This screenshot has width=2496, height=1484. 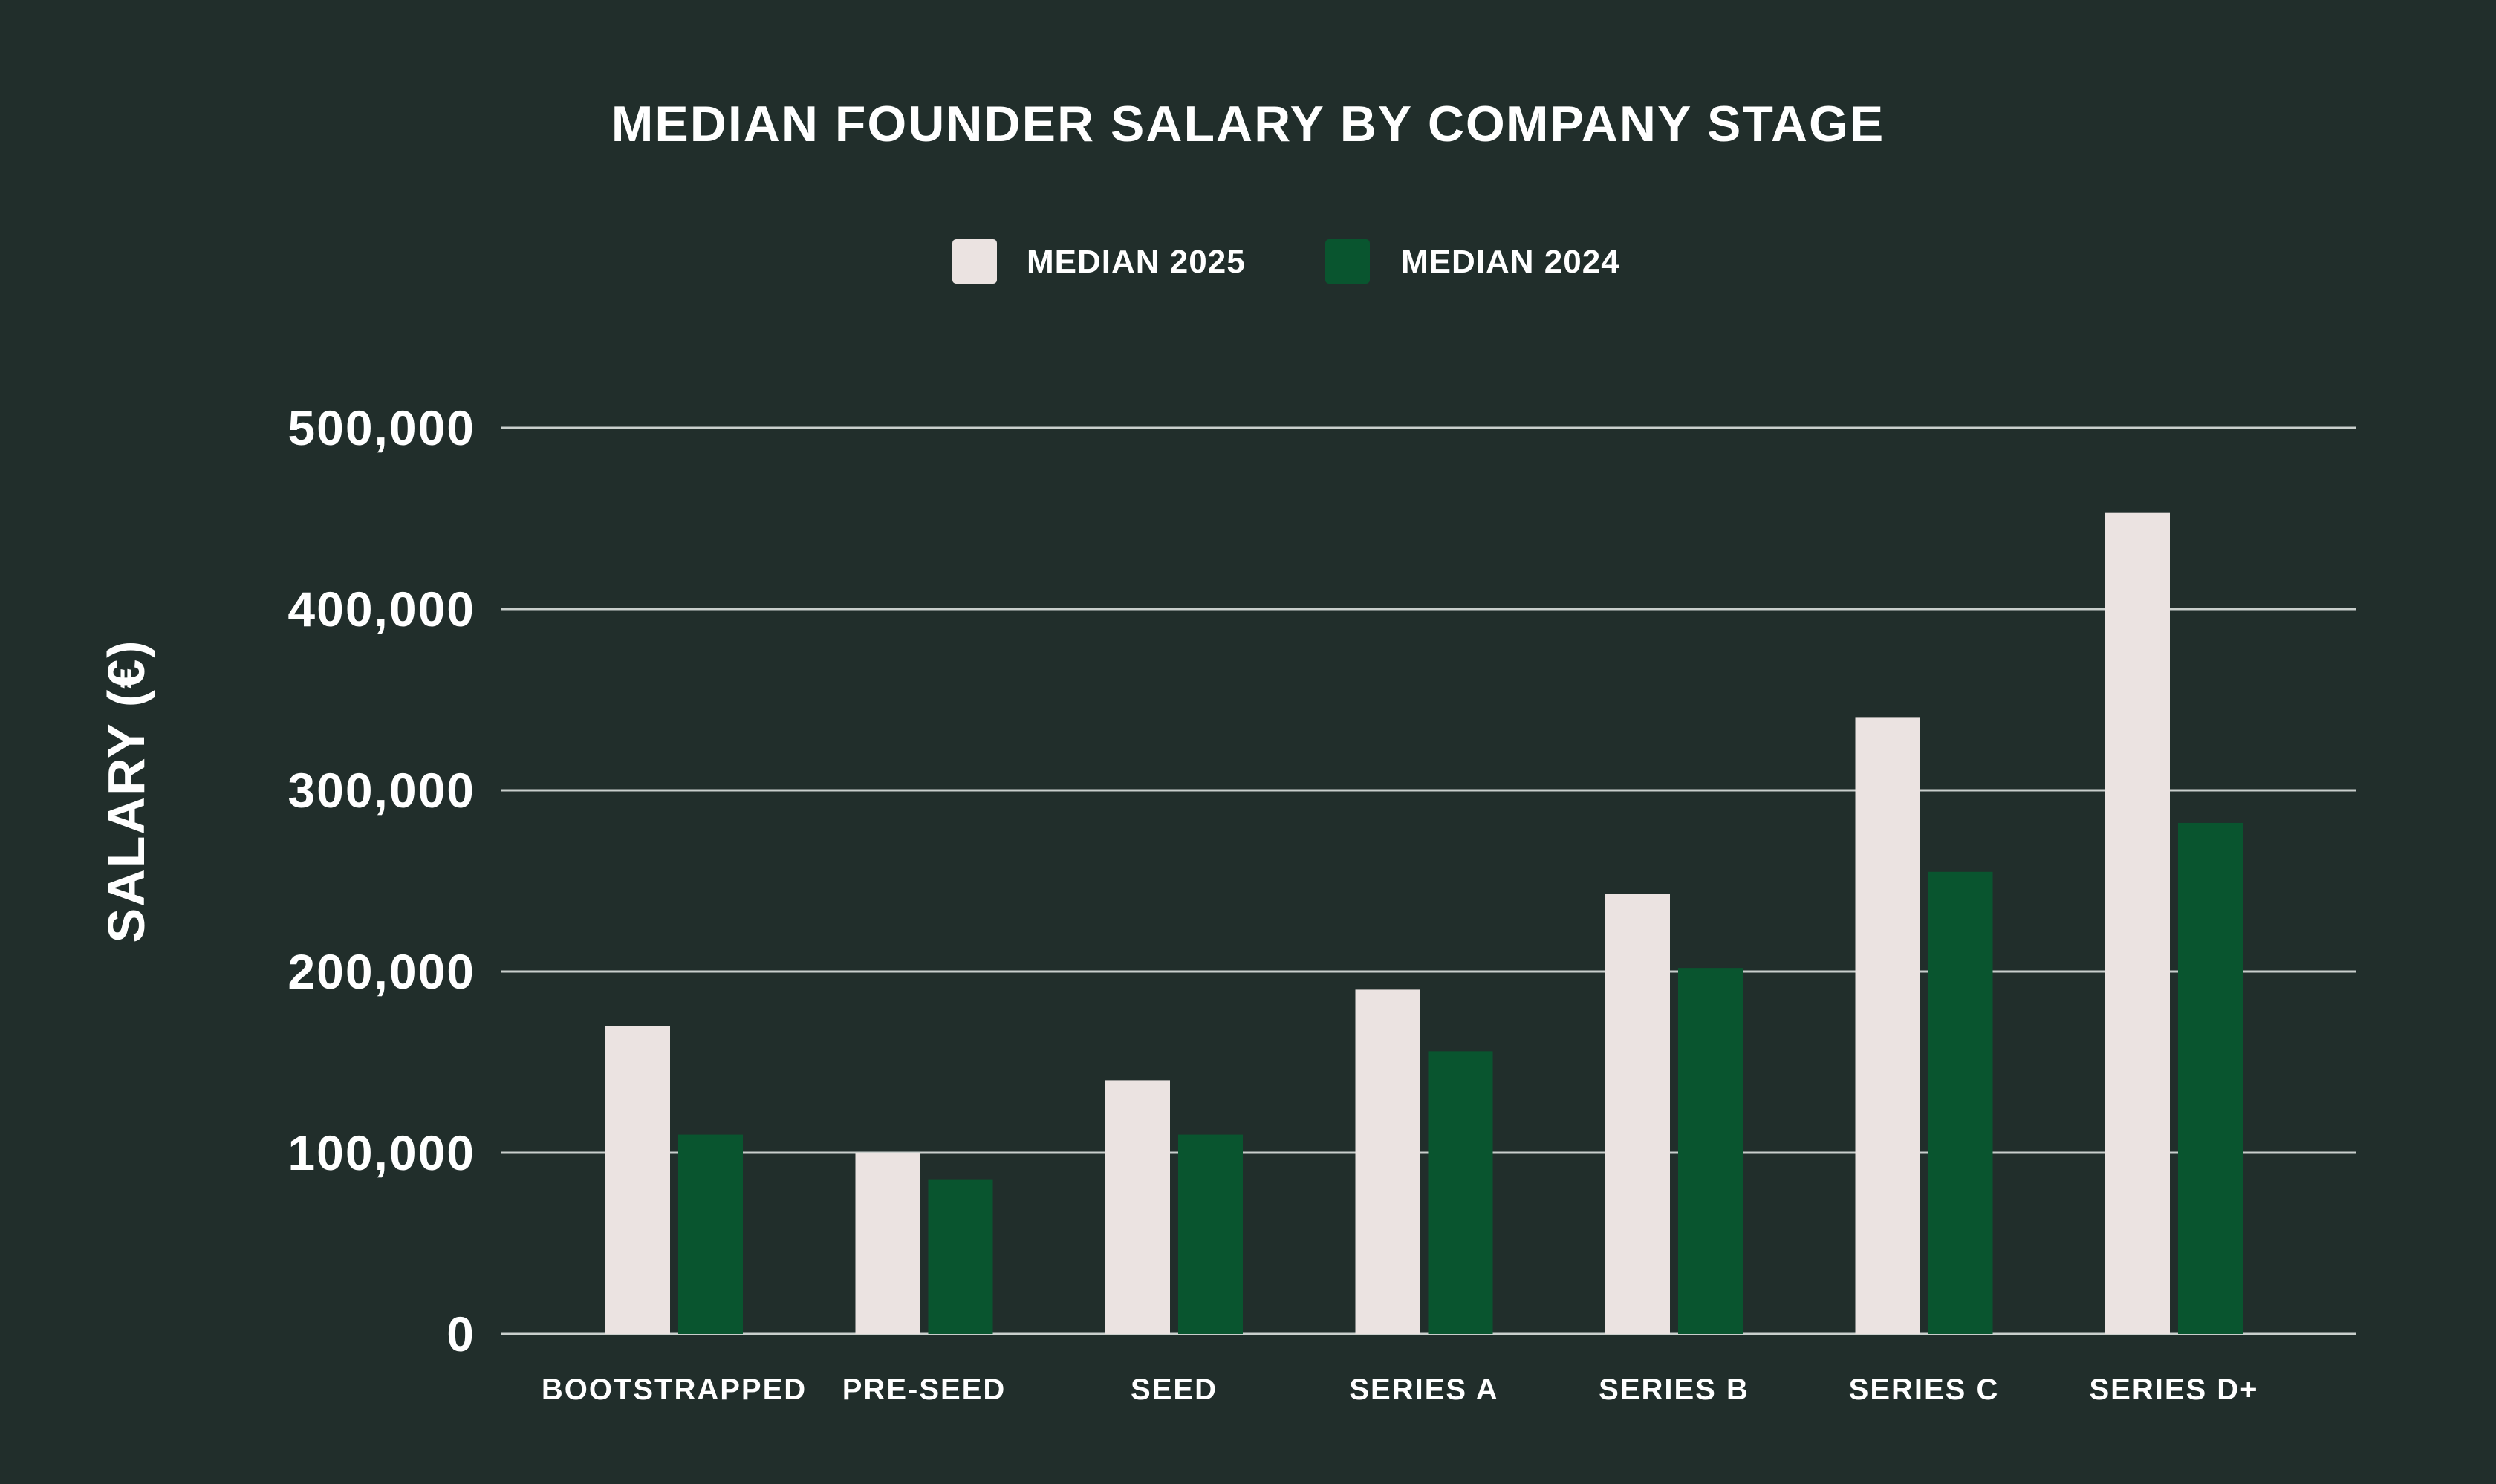 I want to click on bar-pre-seed-median-2025, so click(x=888, y=1244).